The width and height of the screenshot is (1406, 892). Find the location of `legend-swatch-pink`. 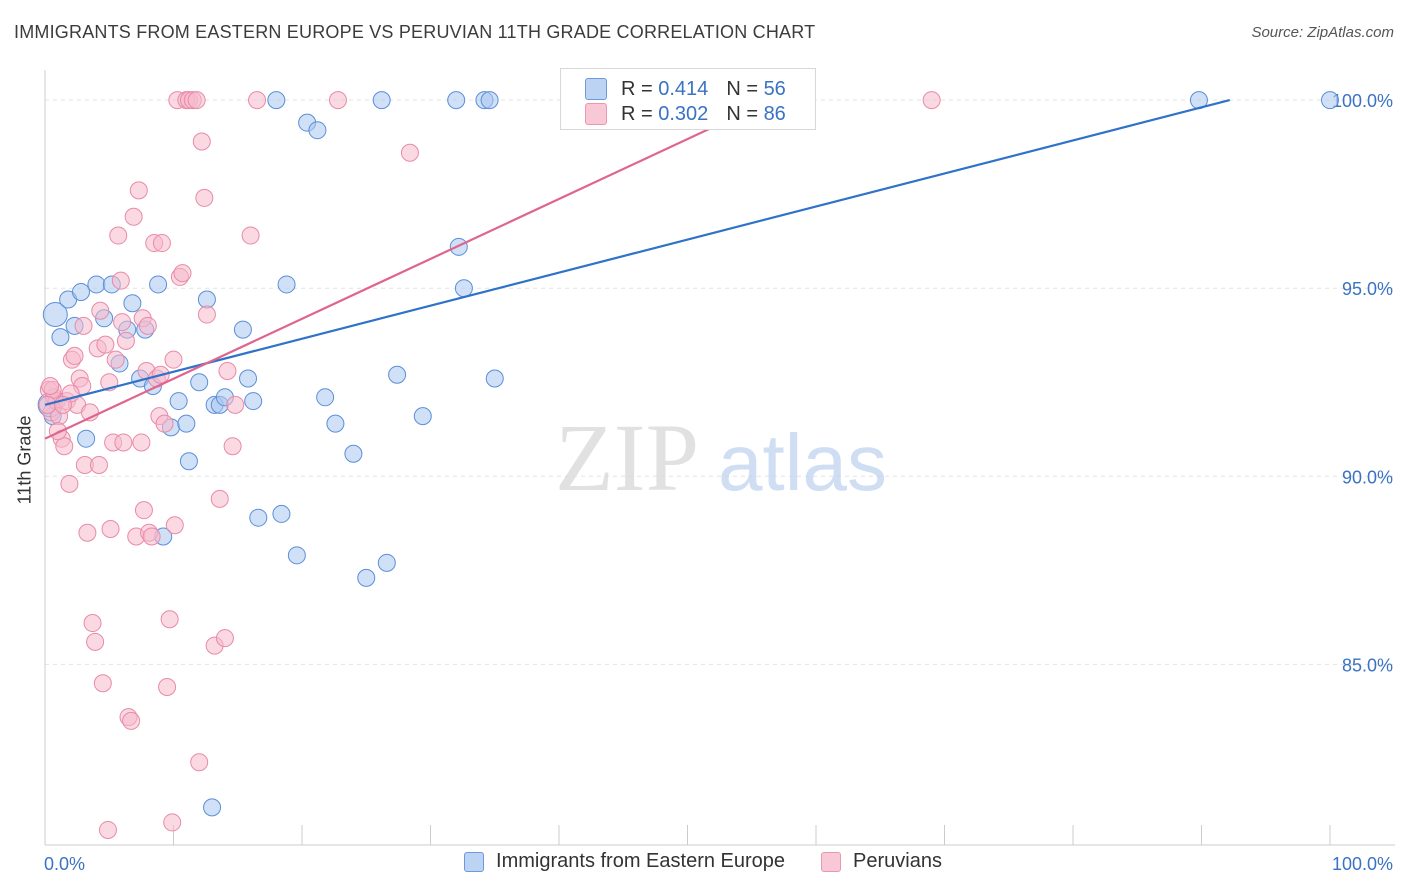

legend-swatch-pink is located at coordinates (831, 861).